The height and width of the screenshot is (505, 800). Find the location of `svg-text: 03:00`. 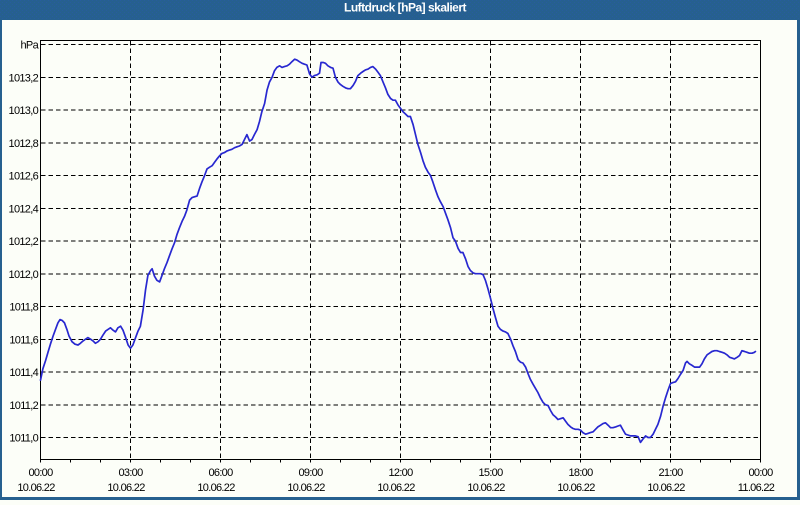

svg-text: 03:00 is located at coordinates (130, 473).